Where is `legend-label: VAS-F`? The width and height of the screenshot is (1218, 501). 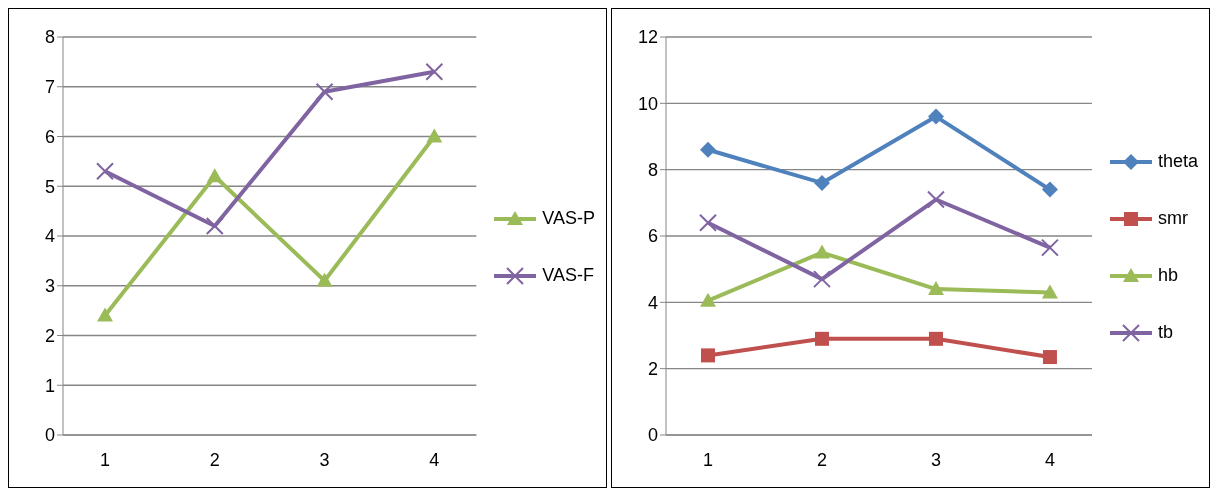 legend-label: VAS-F is located at coordinates (568, 275).